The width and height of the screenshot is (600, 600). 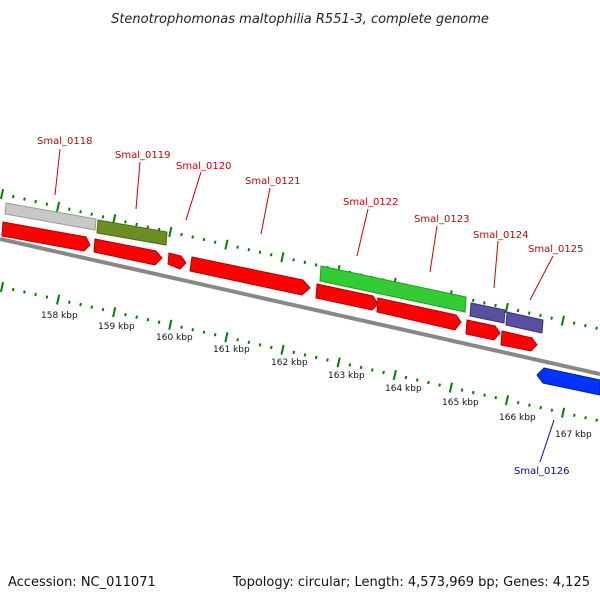 What do you see at coordinates (541, 471) in the screenshot?
I see `gene-label-smal-0126: Smal_0126` at bounding box center [541, 471].